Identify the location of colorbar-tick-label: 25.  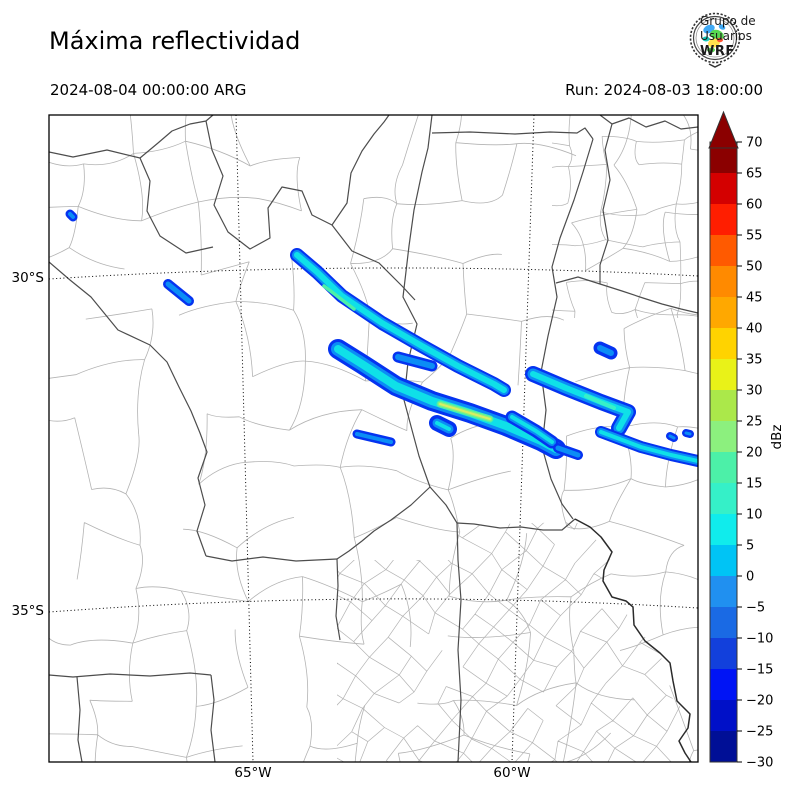
(754, 422).